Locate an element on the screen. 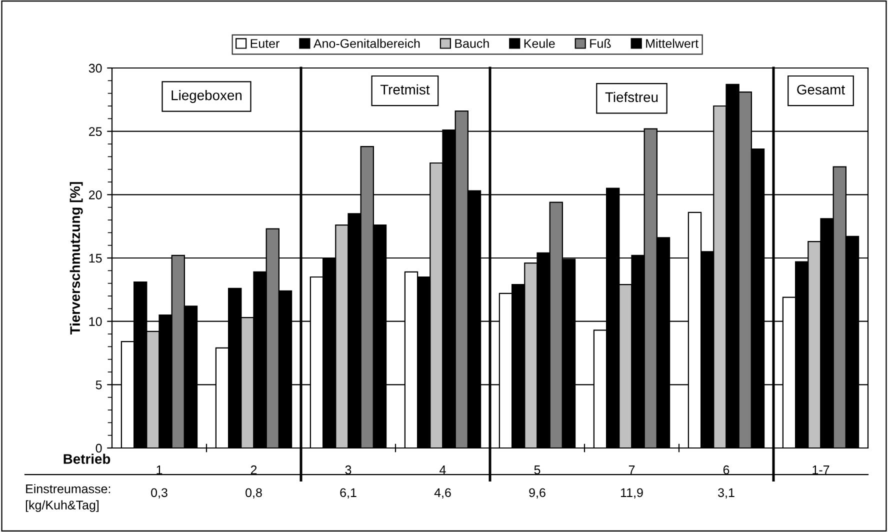 Image resolution: width=888 pixels, height=532 pixels. y-tick-label: 25 is located at coordinates (95, 131).